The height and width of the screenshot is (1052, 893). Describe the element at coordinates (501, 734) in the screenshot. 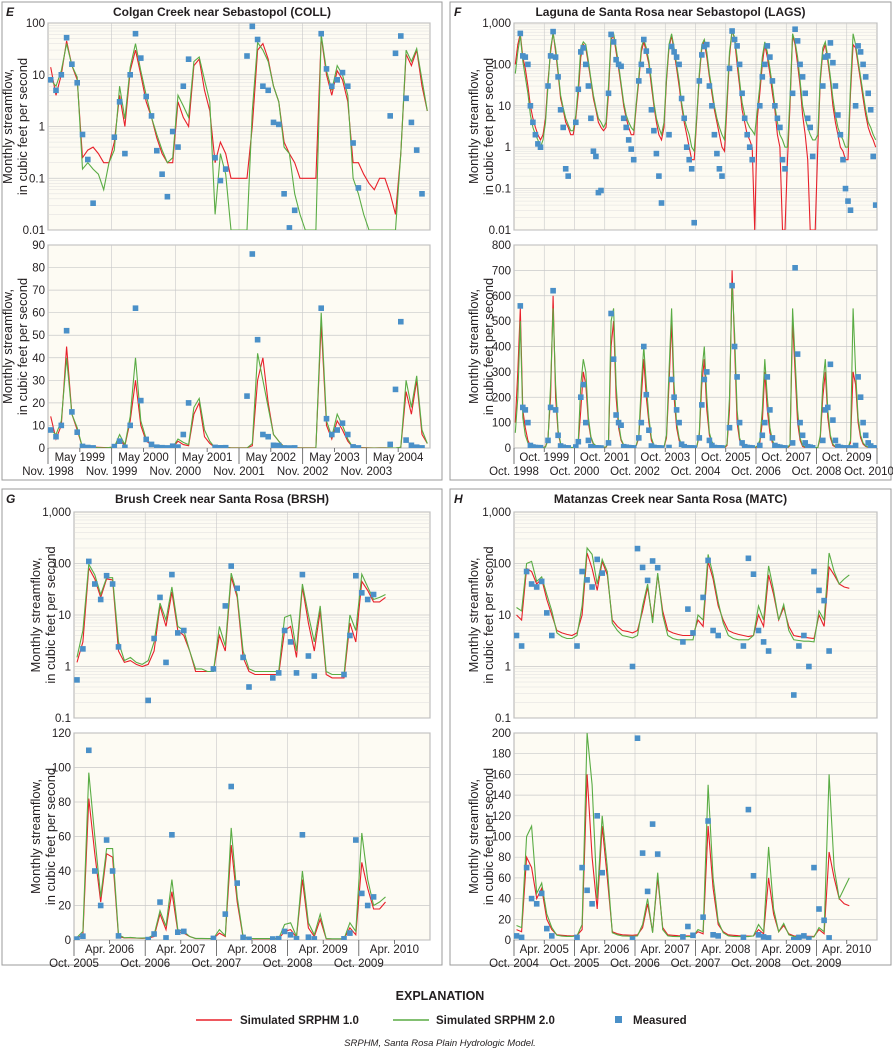

I see `y-tick-label: 200` at that location.